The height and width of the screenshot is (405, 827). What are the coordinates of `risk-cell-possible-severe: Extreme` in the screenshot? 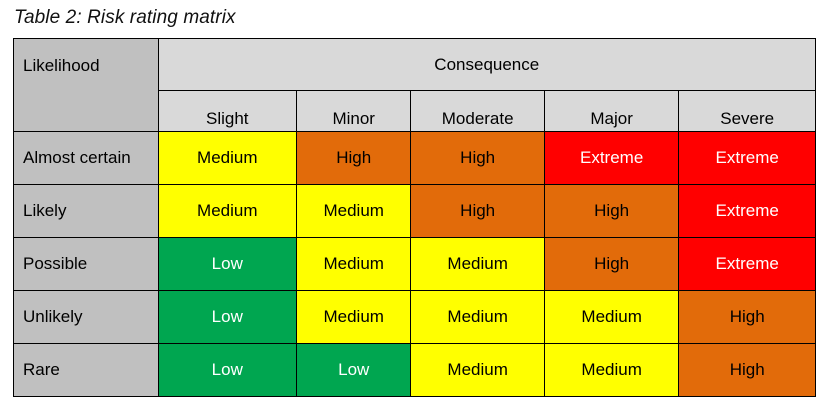 It's located at (747, 264).